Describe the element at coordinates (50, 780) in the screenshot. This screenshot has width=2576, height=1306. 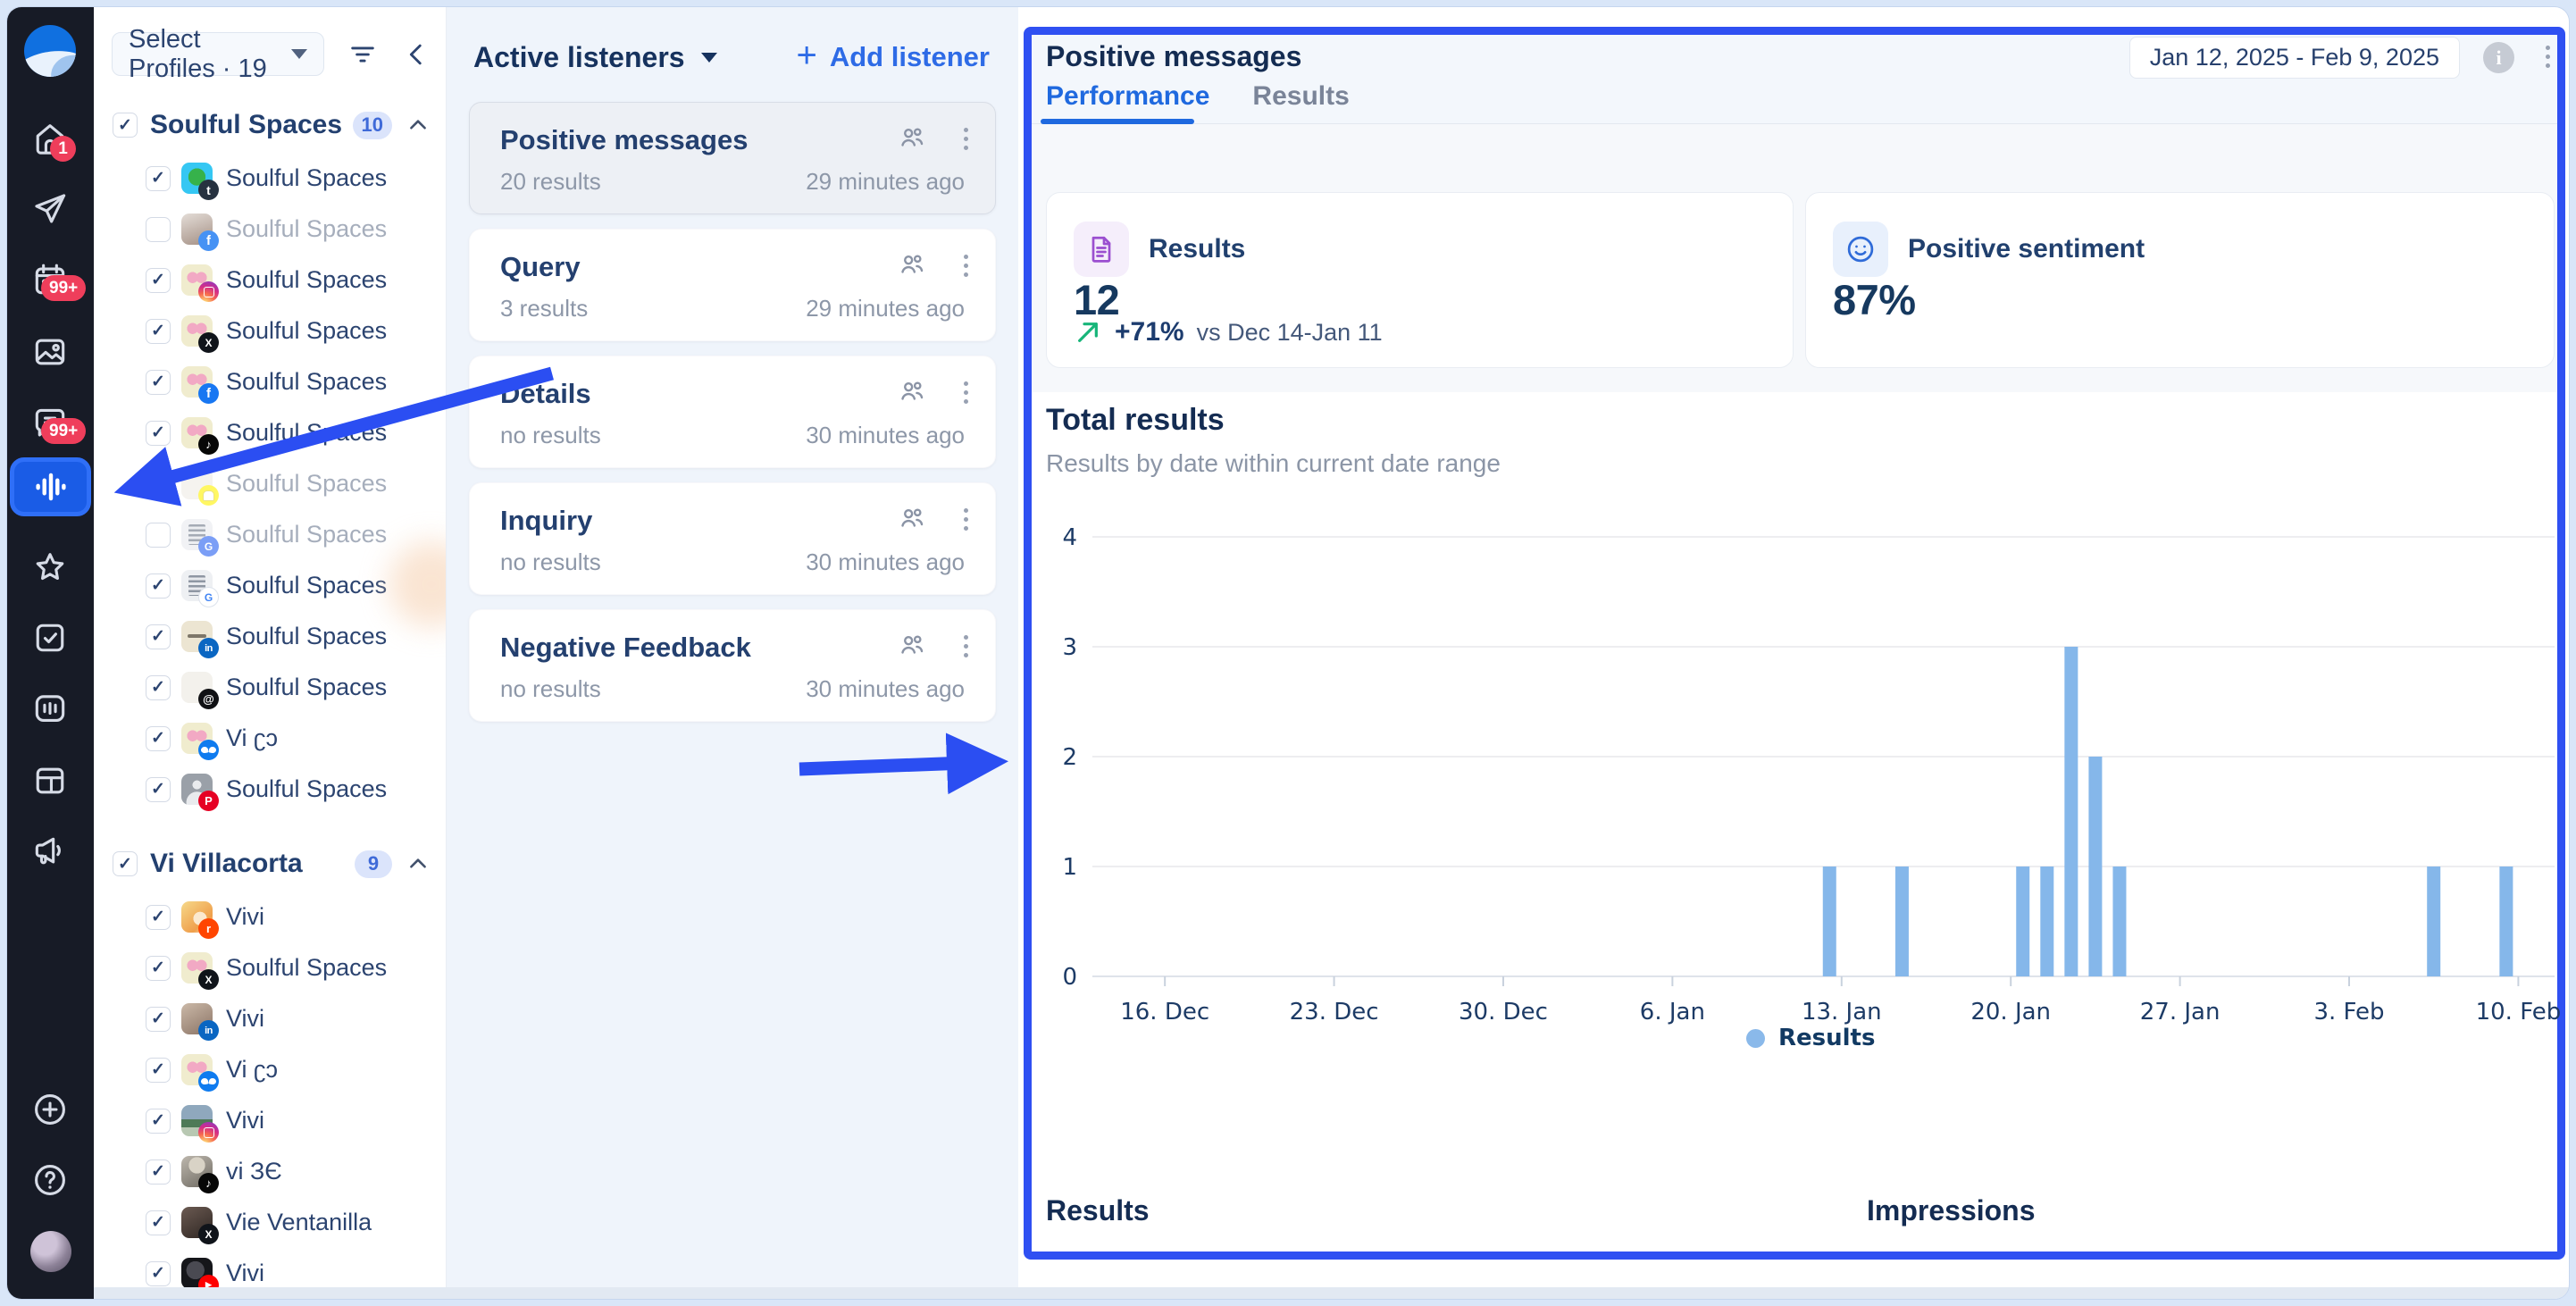
I see `boards-layout-icon` at that location.